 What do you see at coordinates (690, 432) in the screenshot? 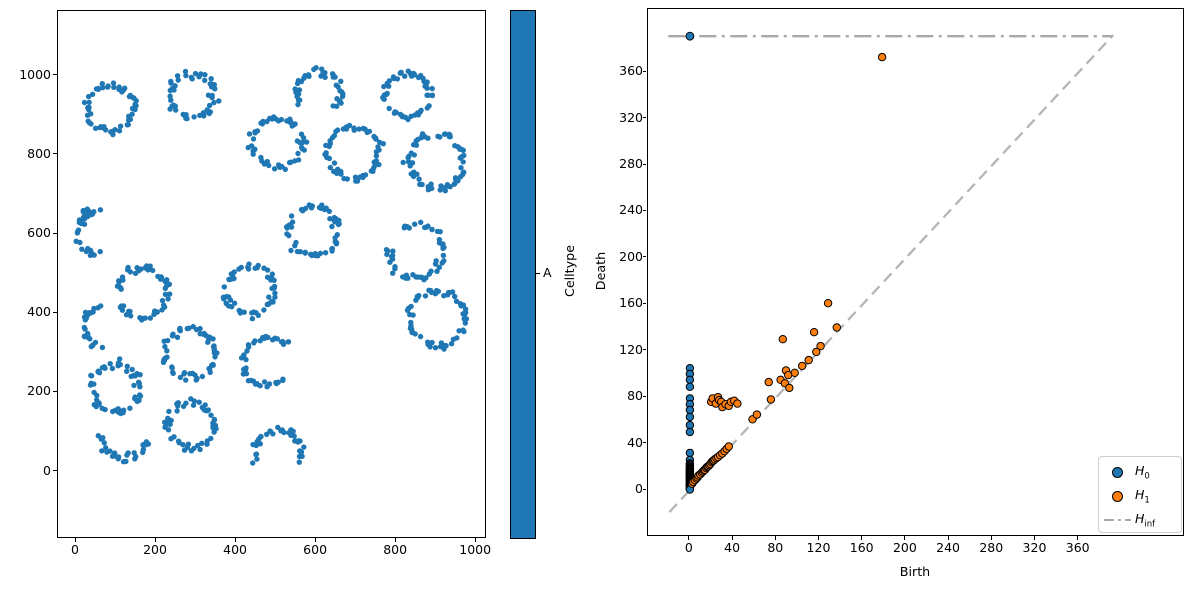
I see `h0-point` at bounding box center [690, 432].